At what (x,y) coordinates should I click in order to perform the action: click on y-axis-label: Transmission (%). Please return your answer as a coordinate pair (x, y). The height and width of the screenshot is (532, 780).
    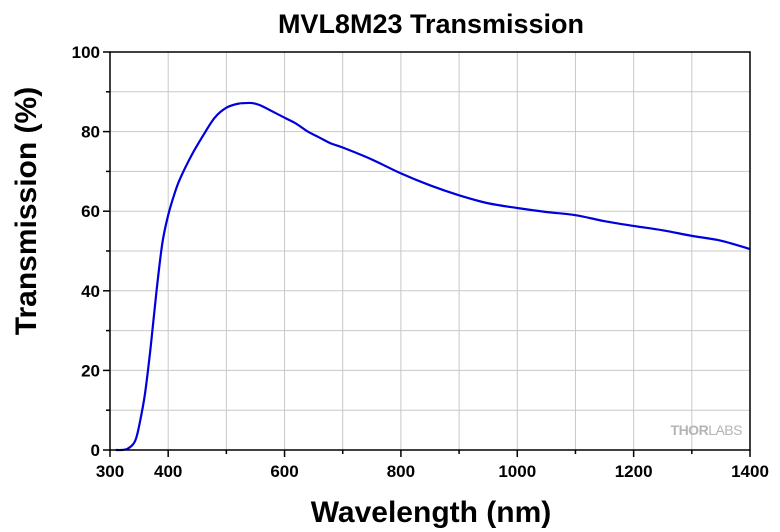
    Looking at the image, I should click on (26, 211).